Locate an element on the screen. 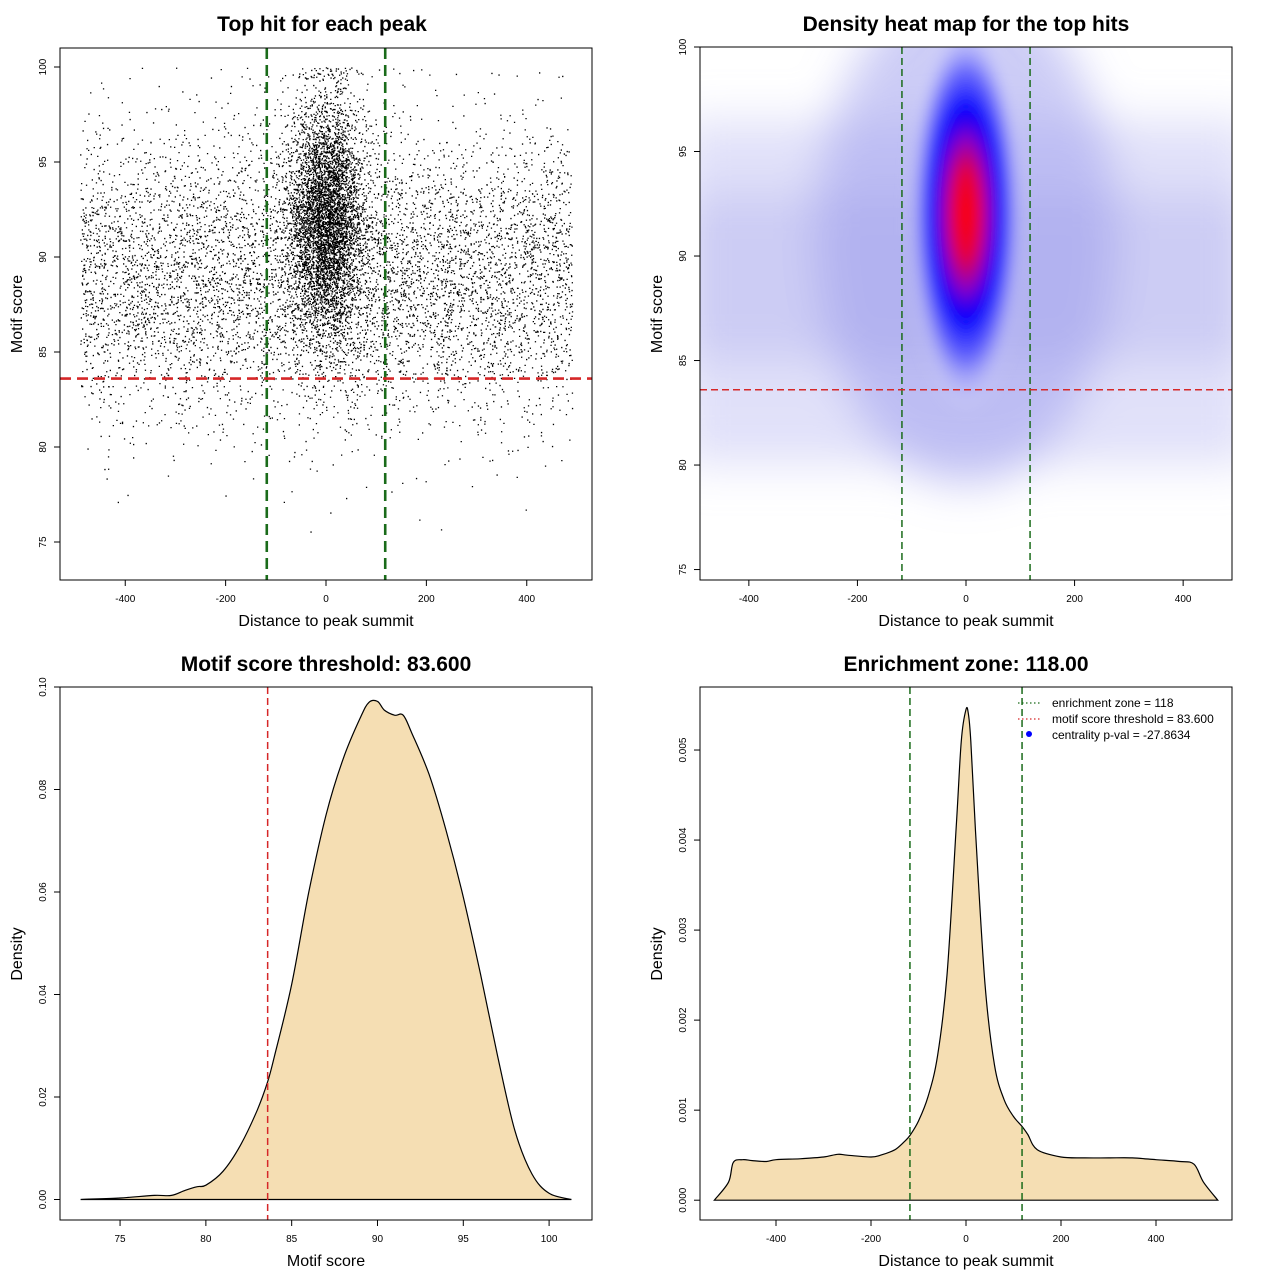  distance-ylabel: Density is located at coordinates (657, 953).